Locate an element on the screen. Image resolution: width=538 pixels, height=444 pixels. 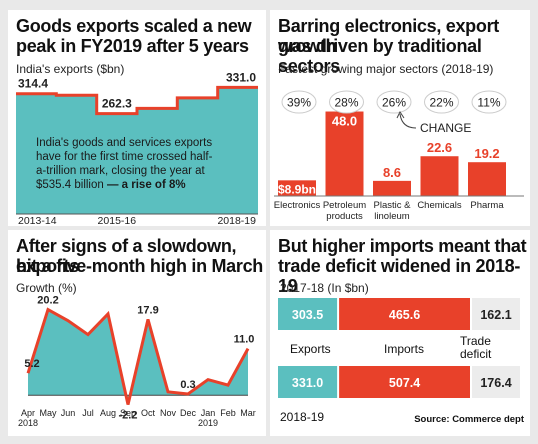
exports-subtitle: India's exports ($bn) is located at coordinates (70, 69).